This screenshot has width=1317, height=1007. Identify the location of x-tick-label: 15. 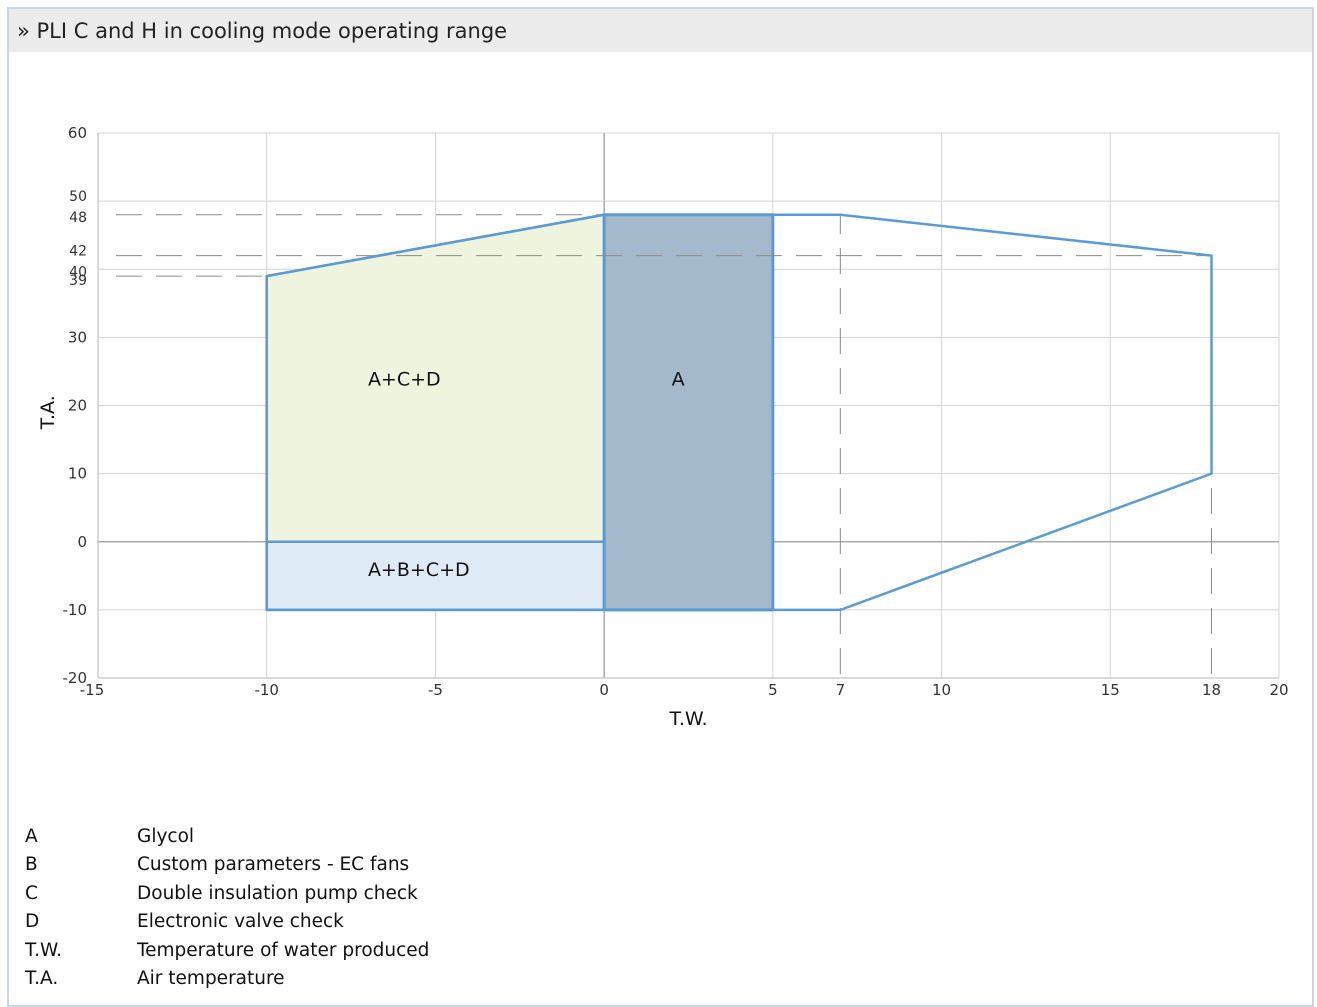
(1110, 690).